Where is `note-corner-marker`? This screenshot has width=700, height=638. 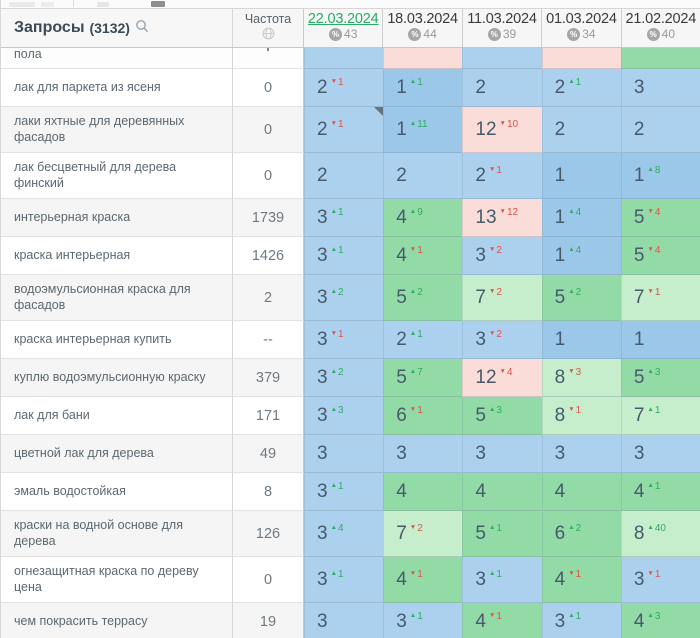 note-corner-marker is located at coordinates (379, 111).